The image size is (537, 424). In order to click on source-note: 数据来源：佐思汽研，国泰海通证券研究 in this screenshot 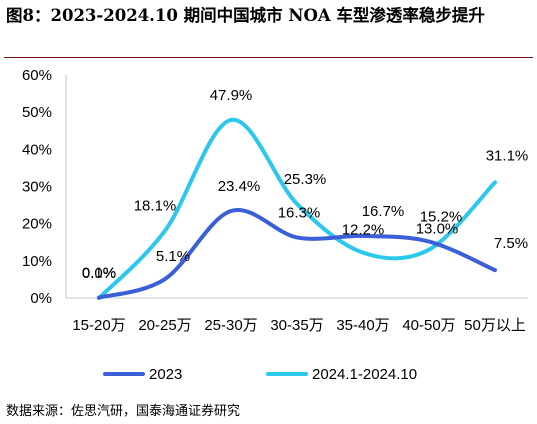, I will do `click(123, 411)`.